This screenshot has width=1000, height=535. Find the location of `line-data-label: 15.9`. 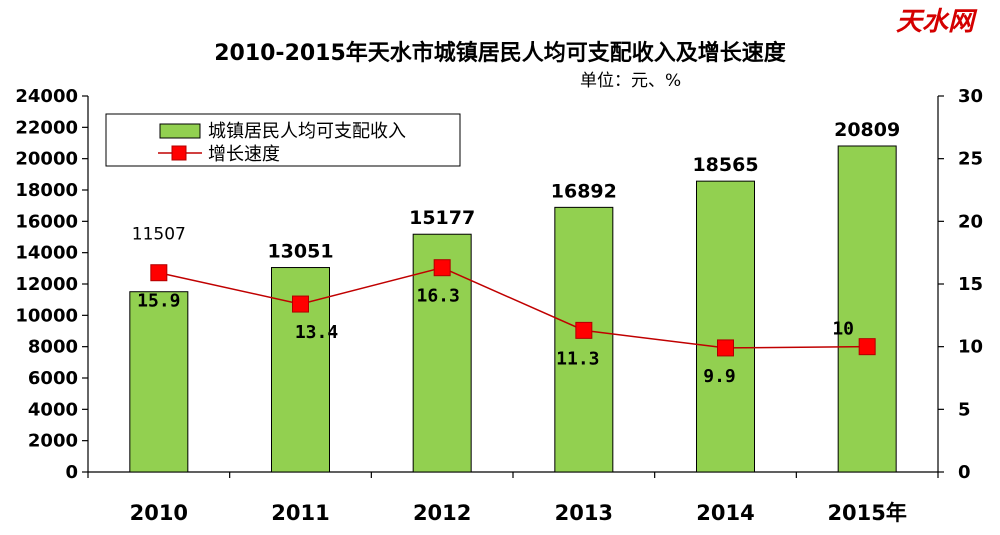

line-data-label: 15.9 is located at coordinates (158, 301).